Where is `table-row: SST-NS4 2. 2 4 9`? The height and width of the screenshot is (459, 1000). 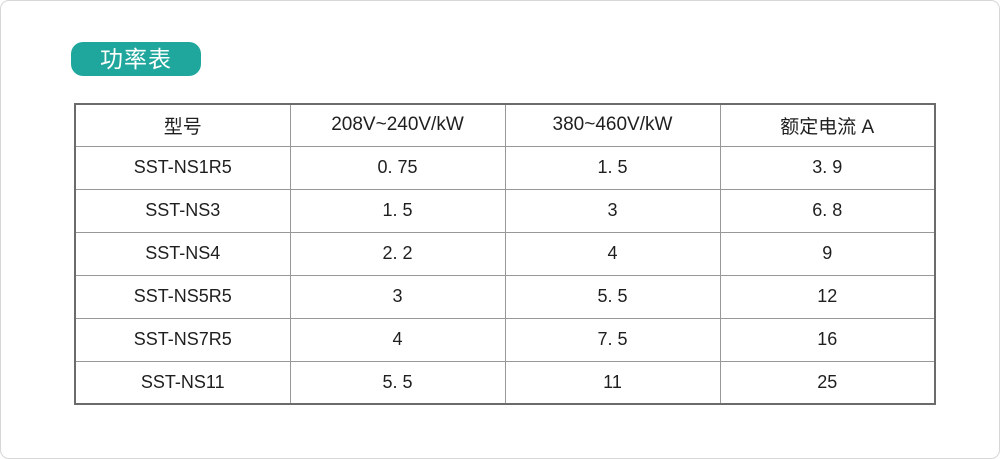
table-row: SST-NS4 2. 2 4 9 is located at coordinates (505, 253).